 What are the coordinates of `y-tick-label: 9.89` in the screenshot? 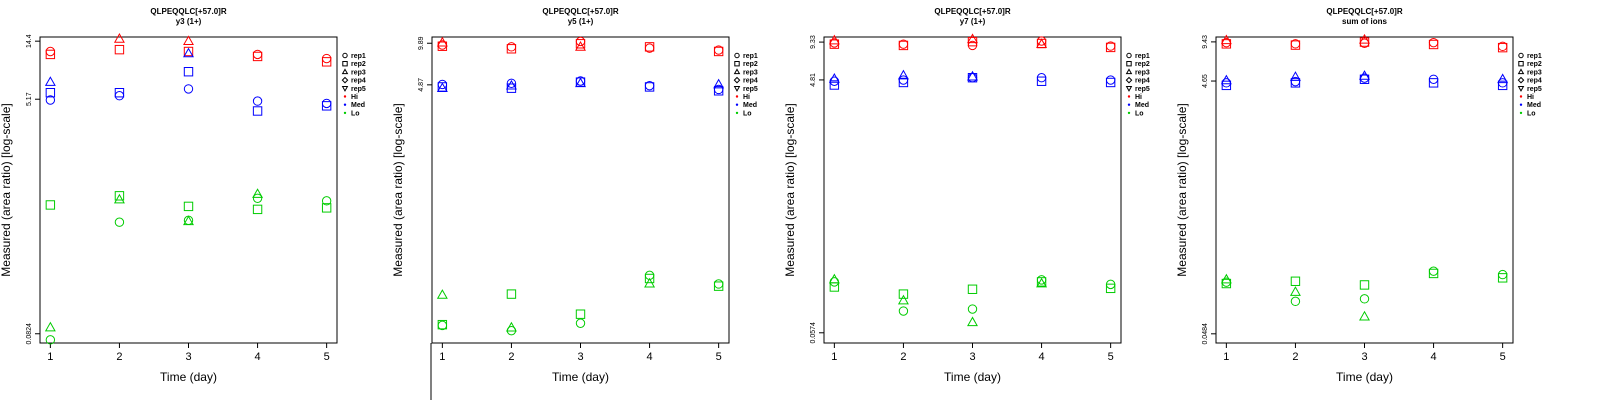 It's located at (421, 43).